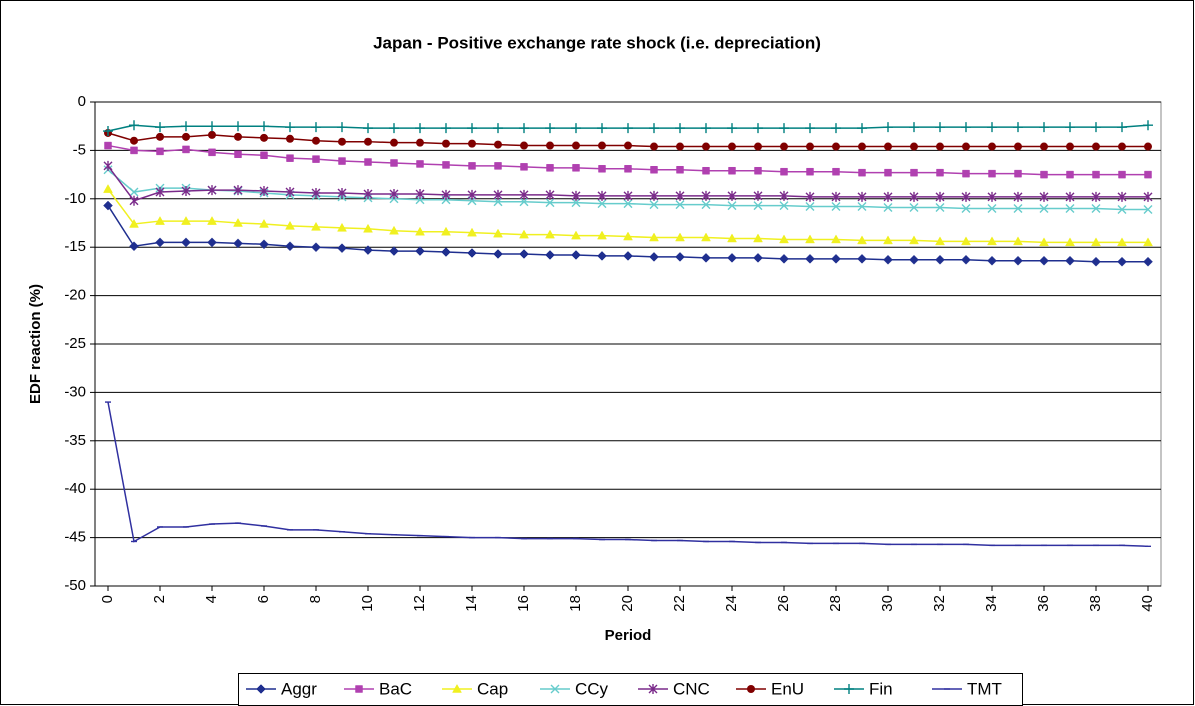 The height and width of the screenshot is (706, 1195). I want to click on x-tick-label: 34, so click(991, 603).